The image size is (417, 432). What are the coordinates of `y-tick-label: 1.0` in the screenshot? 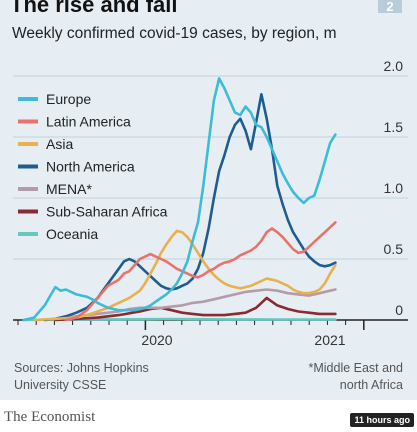 It's located at (394, 188).